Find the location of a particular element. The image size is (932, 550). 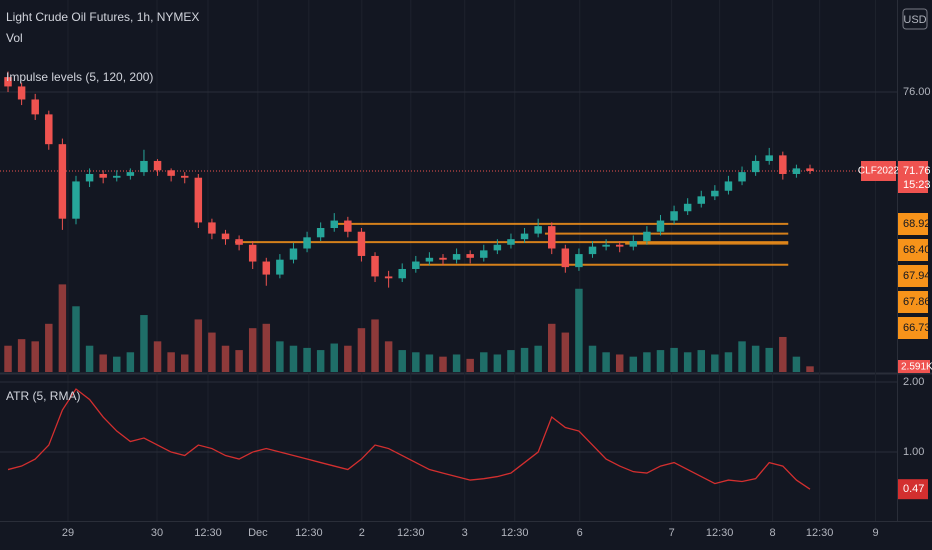

level-label: 67.86 is located at coordinates (917, 302).